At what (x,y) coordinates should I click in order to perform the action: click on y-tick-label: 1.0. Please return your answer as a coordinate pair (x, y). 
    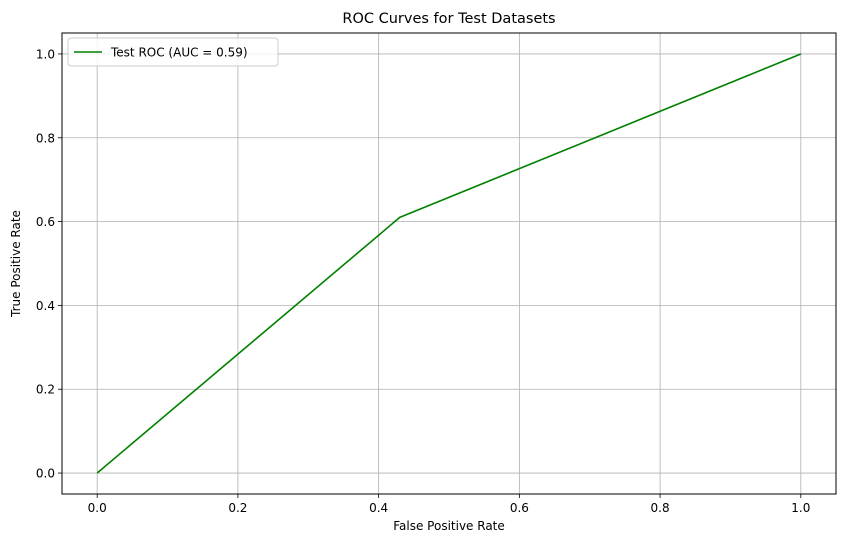
    Looking at the image, I should click on (45, 54).